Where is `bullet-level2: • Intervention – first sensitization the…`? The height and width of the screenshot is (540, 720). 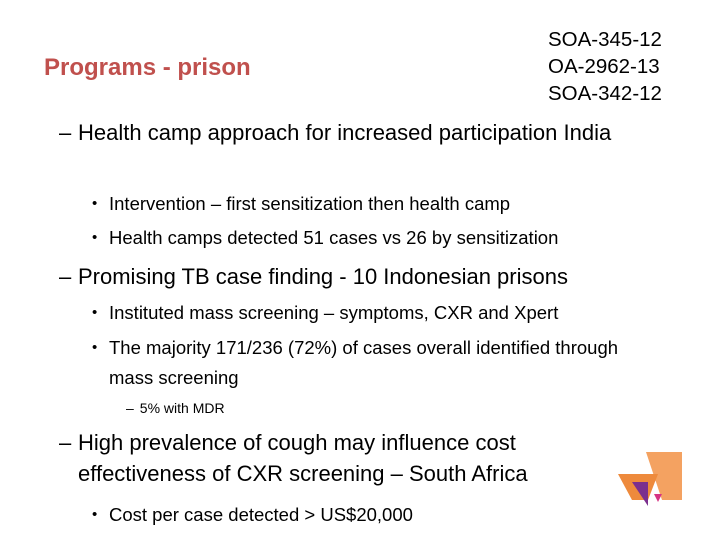
bullet-level2: • Intervention – first sensitization the… is located at coordinates (372, 204).